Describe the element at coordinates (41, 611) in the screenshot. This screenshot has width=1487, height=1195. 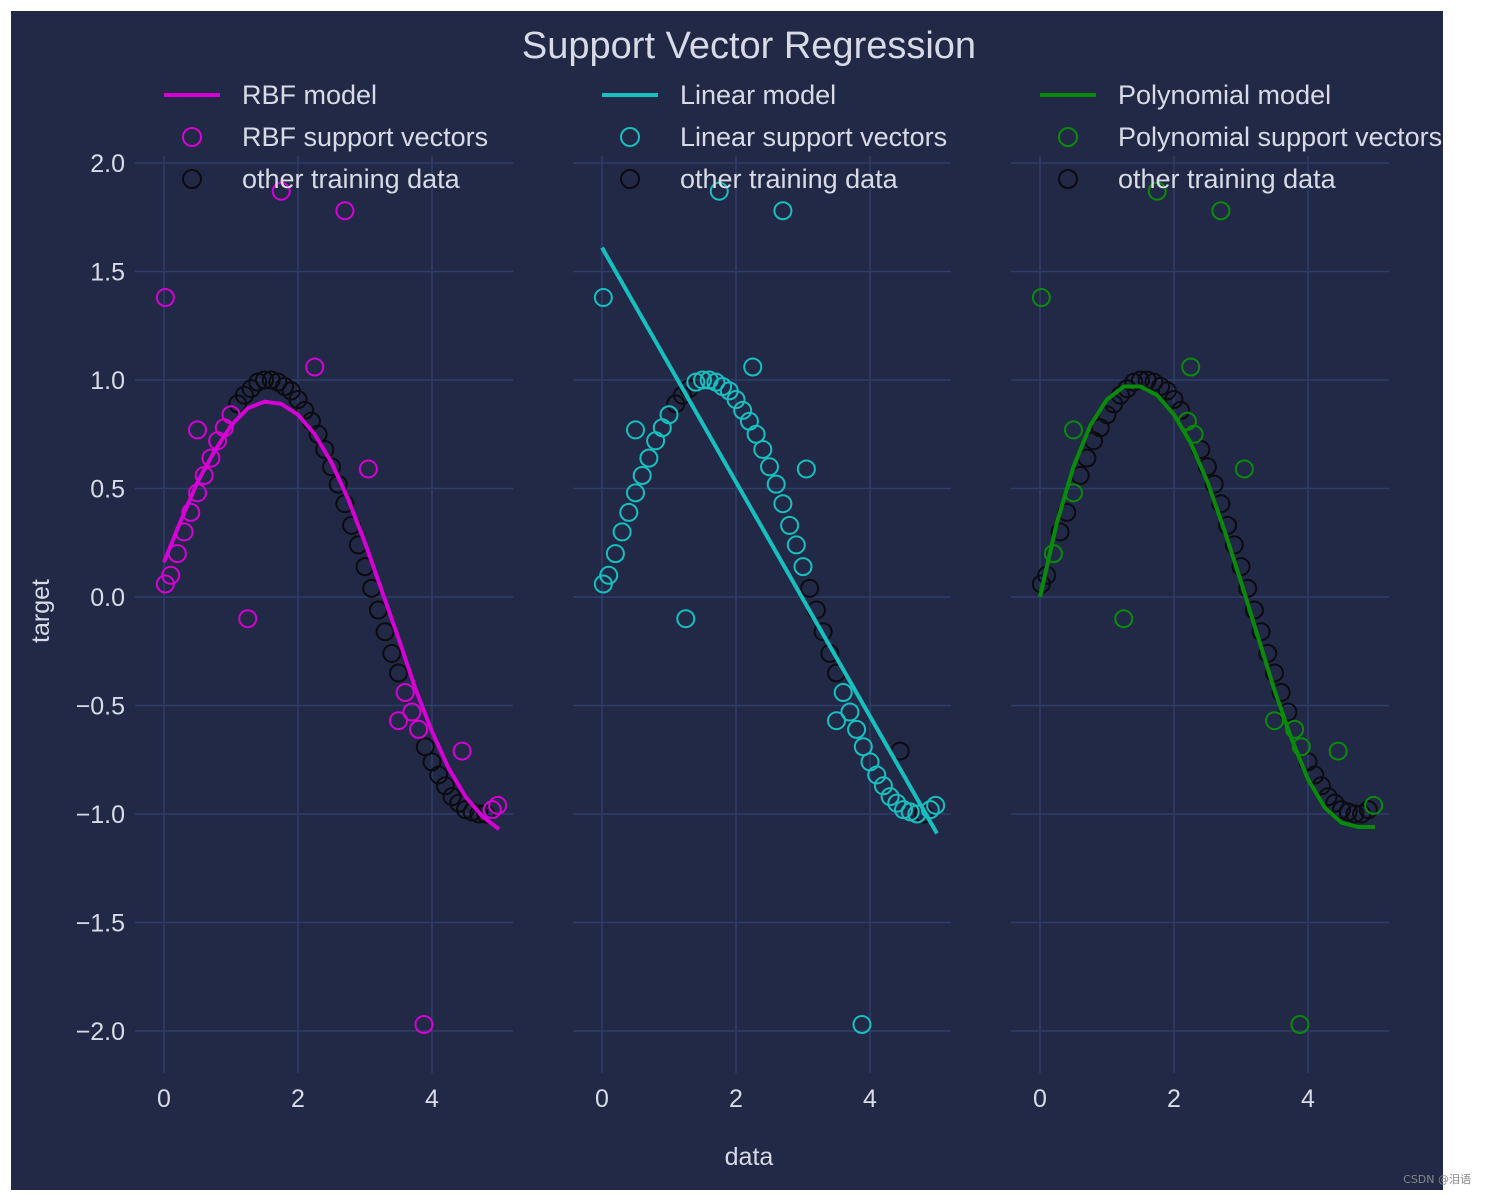
I see `y-axis-label: target` at that location.